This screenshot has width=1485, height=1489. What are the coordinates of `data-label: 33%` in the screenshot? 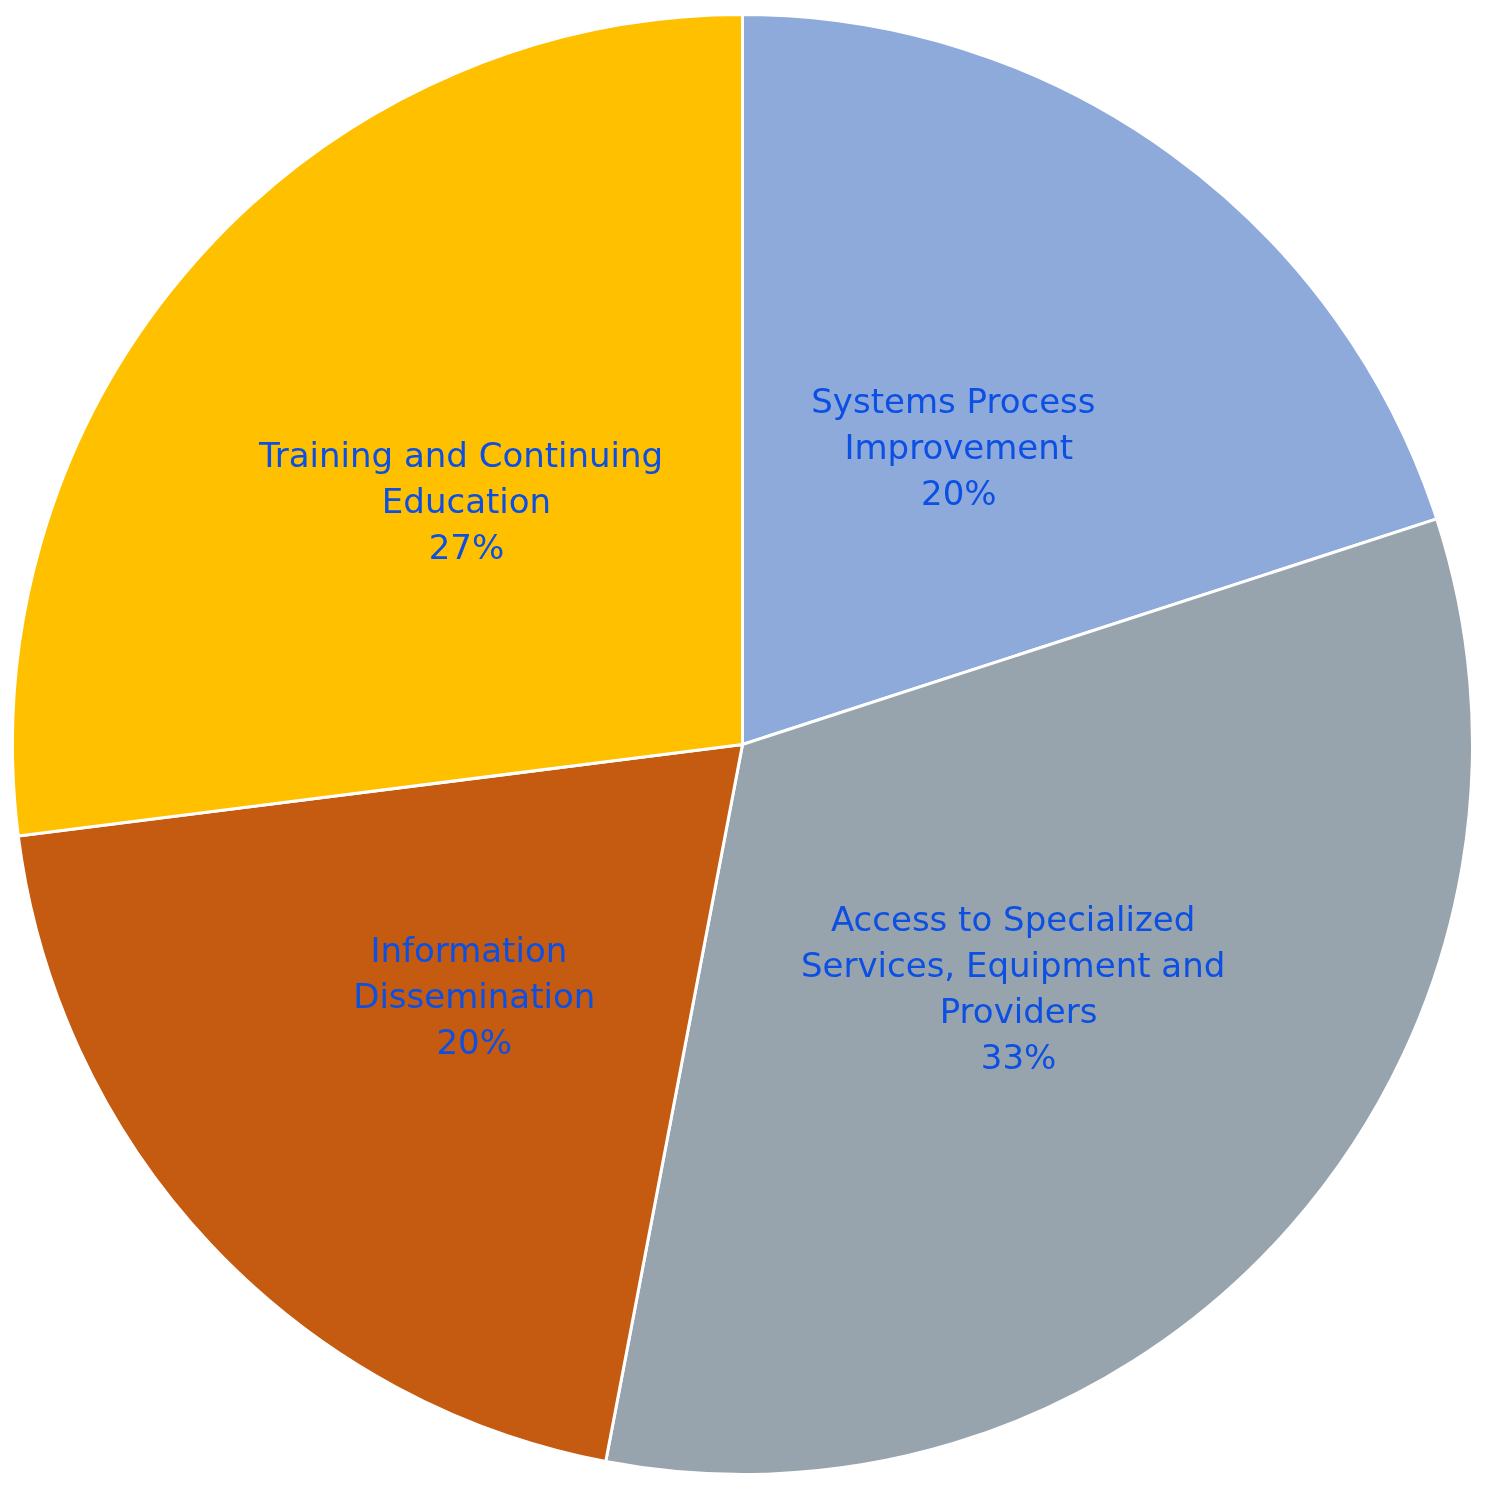 It's located at (1018, 1056).